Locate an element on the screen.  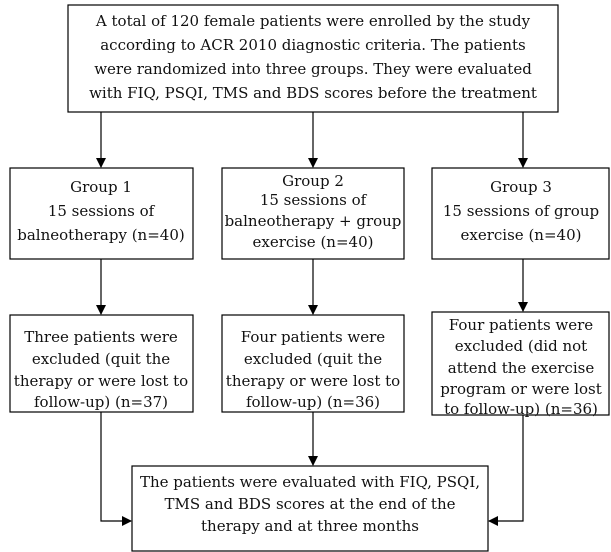
node-text: Group 2 is located at coordinates (313, 181).